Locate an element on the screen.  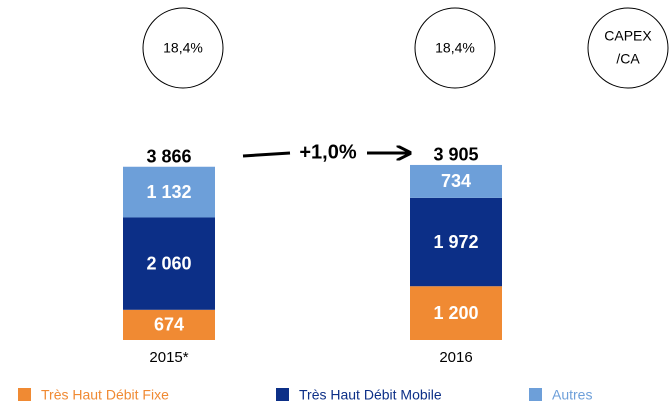
ratio-title: CAPEX is located at coordinates (628, 36).